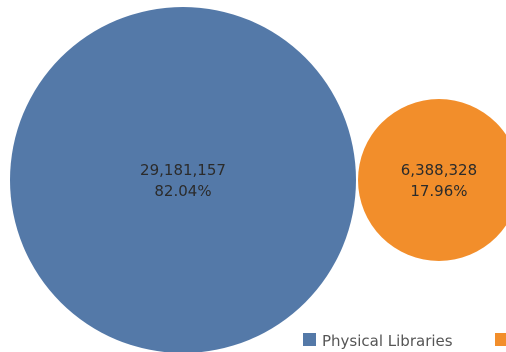 The width and height of the screenshot is (506, 352). What do you see at coordinates (183, 170) in the screenshot?
I see `bubble-value-label-0: 29,181,157` at bounding box center [183, 170].